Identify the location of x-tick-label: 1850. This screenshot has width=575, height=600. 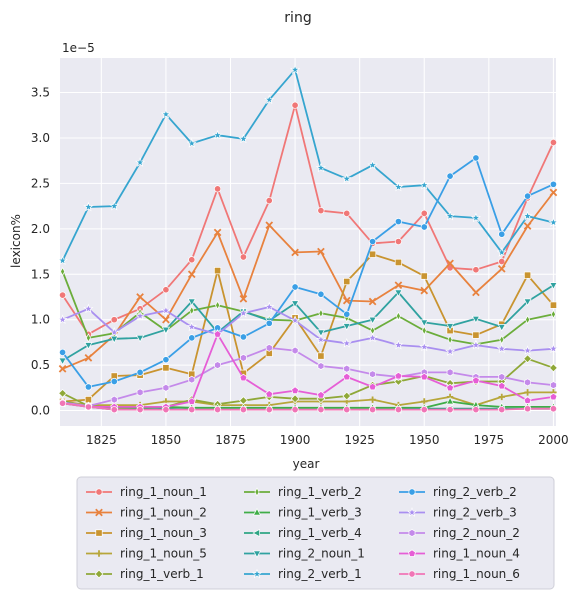
(166, 440).